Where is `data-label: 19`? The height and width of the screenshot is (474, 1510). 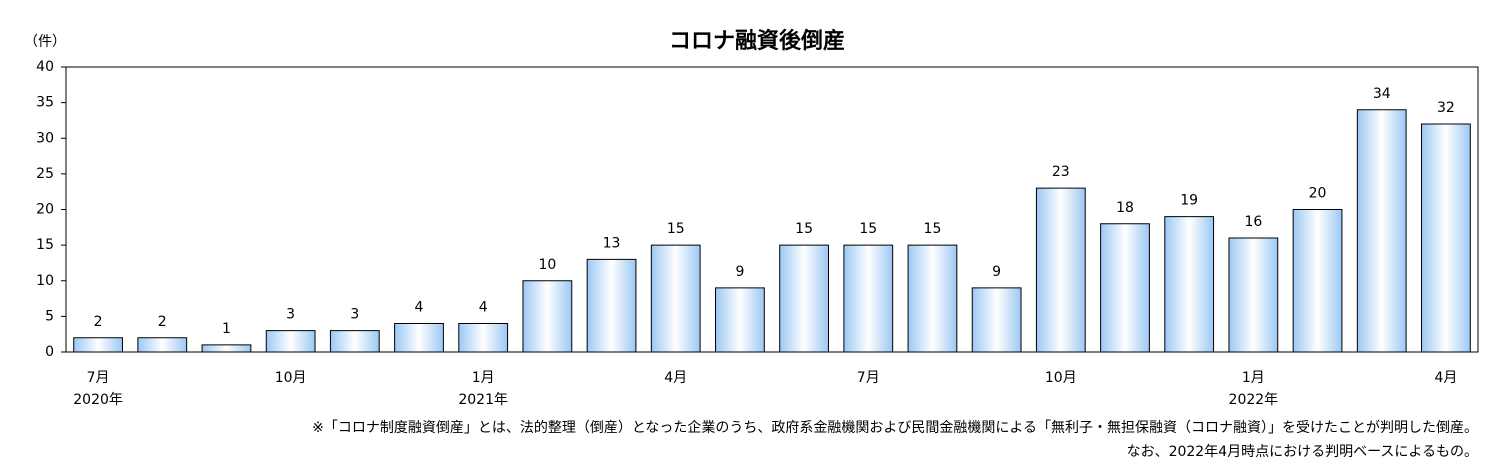 data-label: 19 is located at coordinates (1189, 201).